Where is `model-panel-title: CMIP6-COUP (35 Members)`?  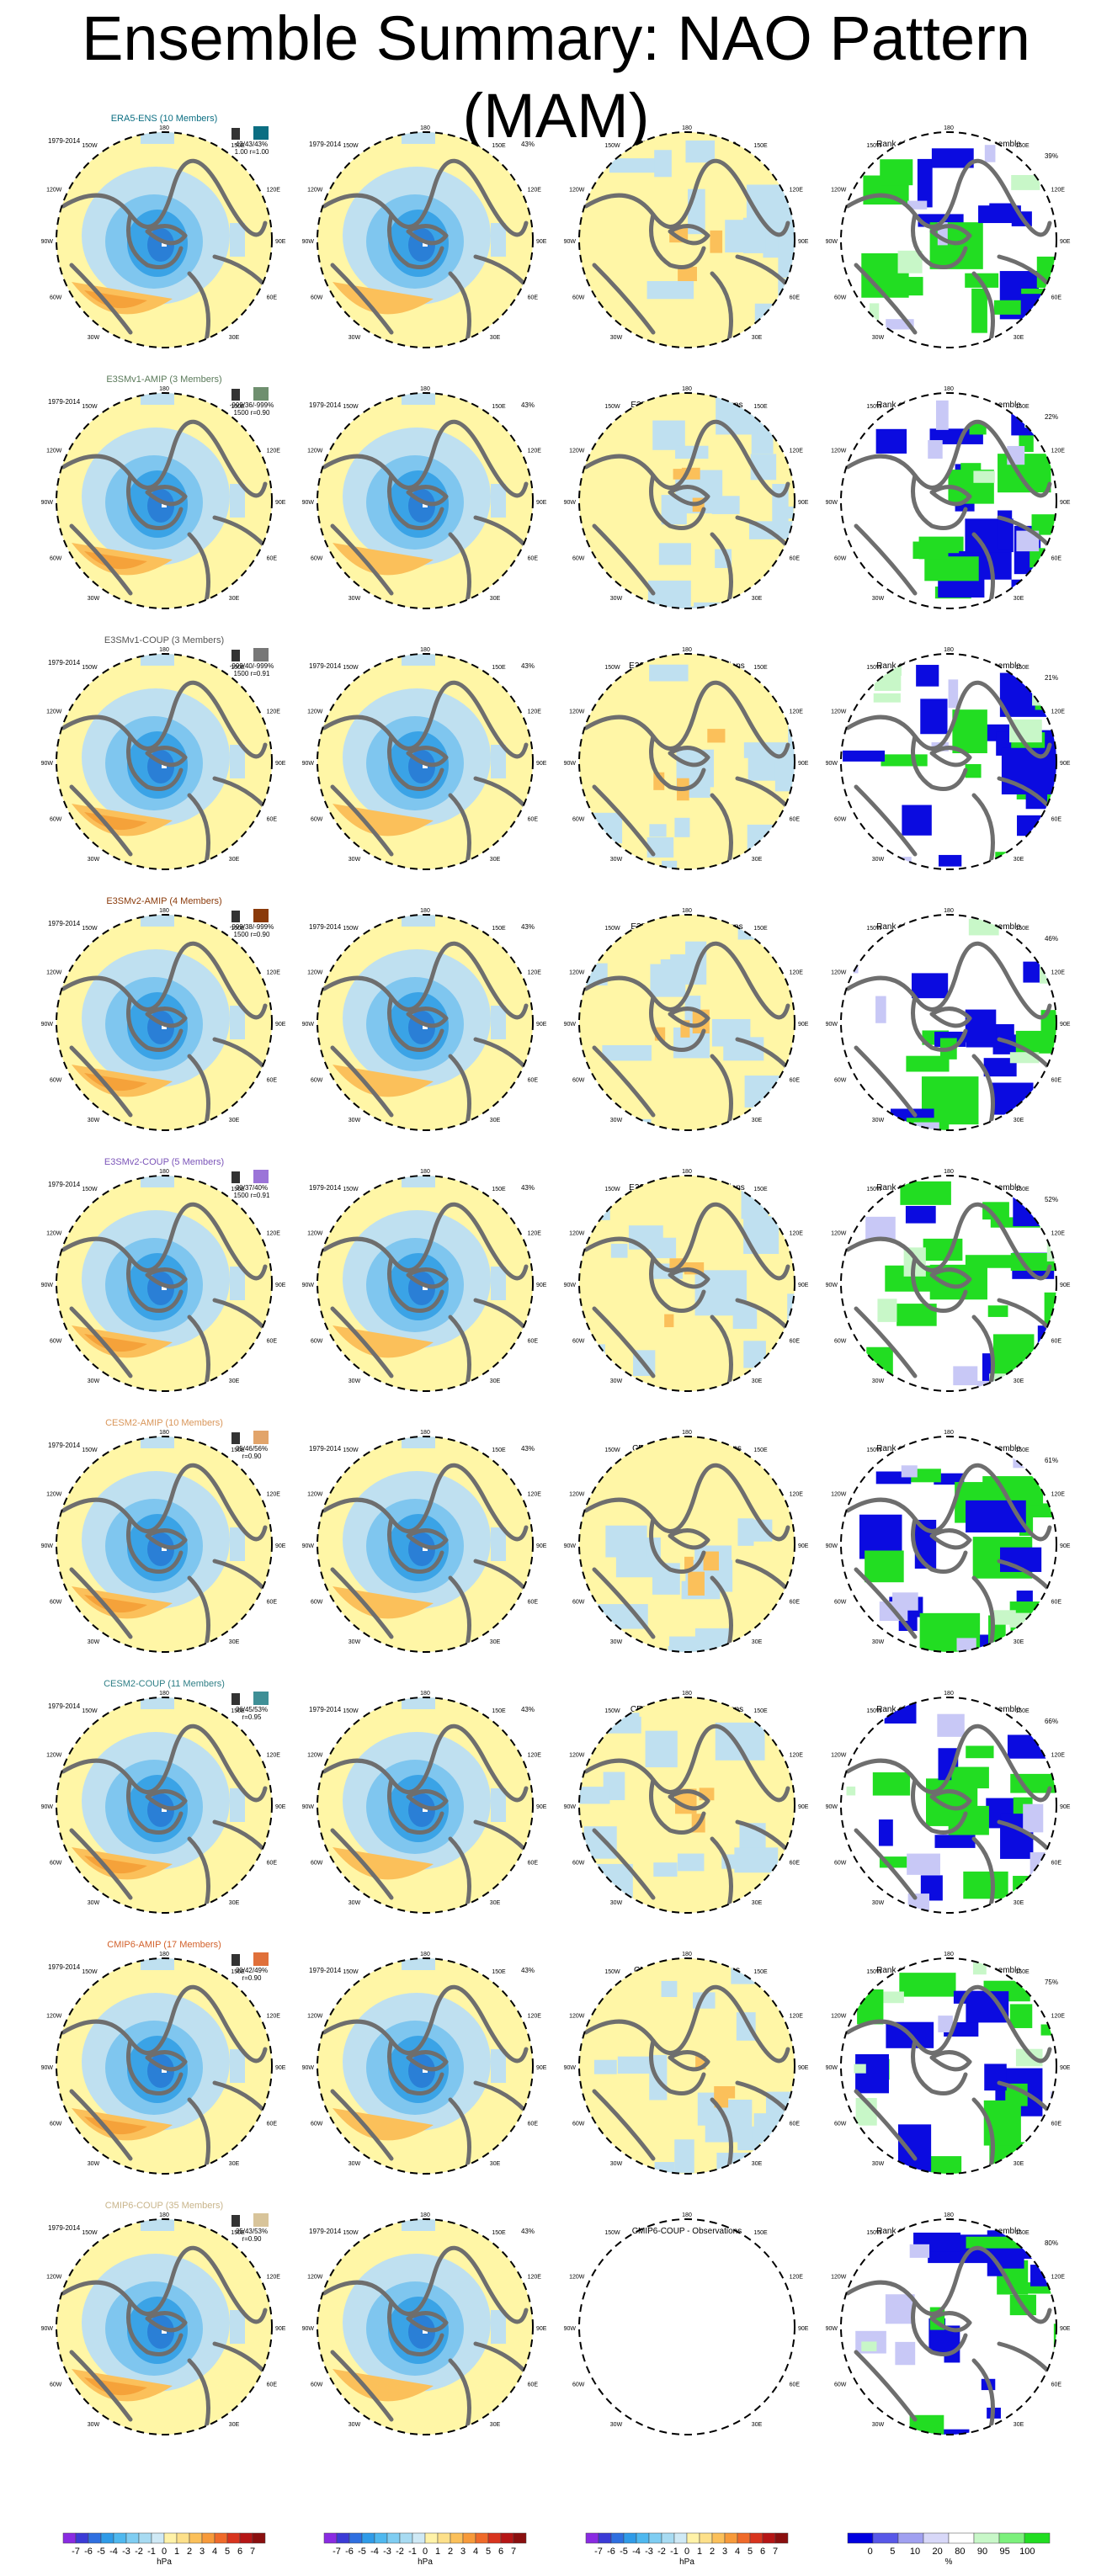 model-panel-title: CMIP6-COUP (35 Members) is located at coordinates (164, 2206).